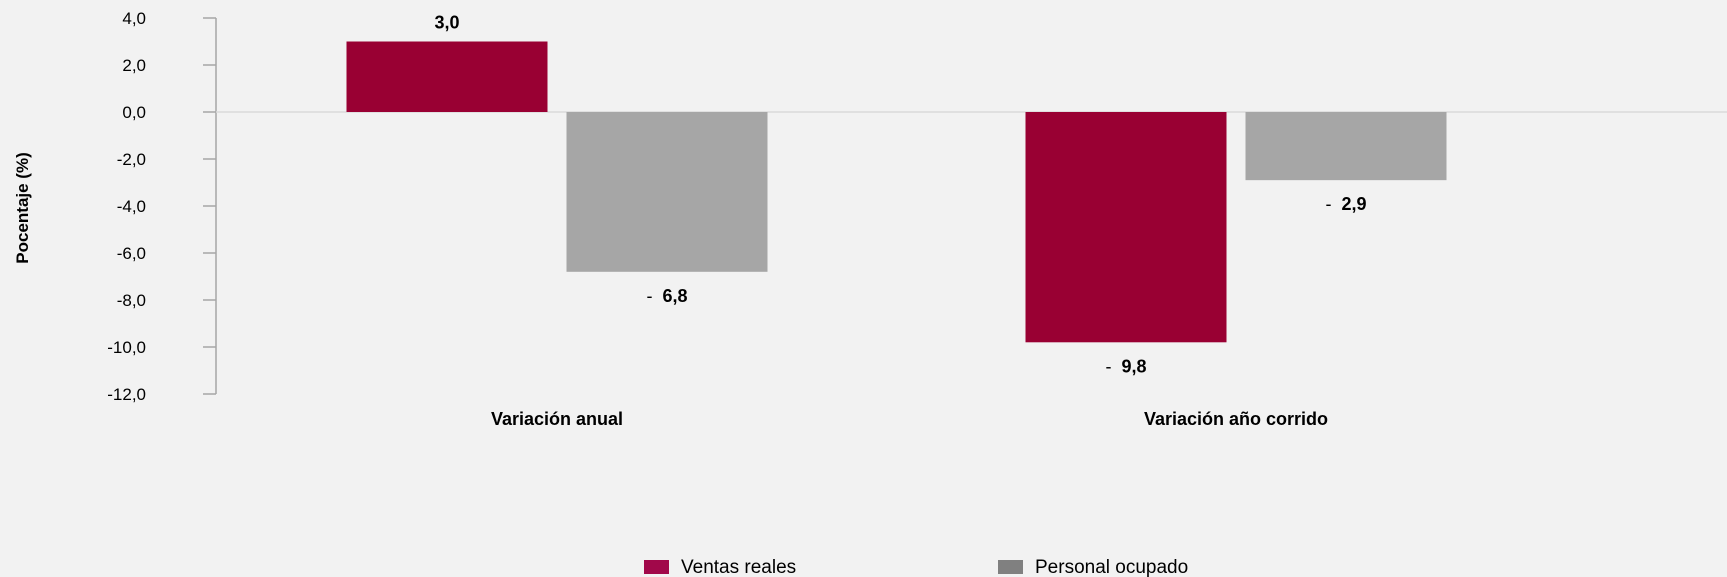 This screenshot has width=1727, height=577. I want to click on y-tick-label: -2,0, so click(131, 159).